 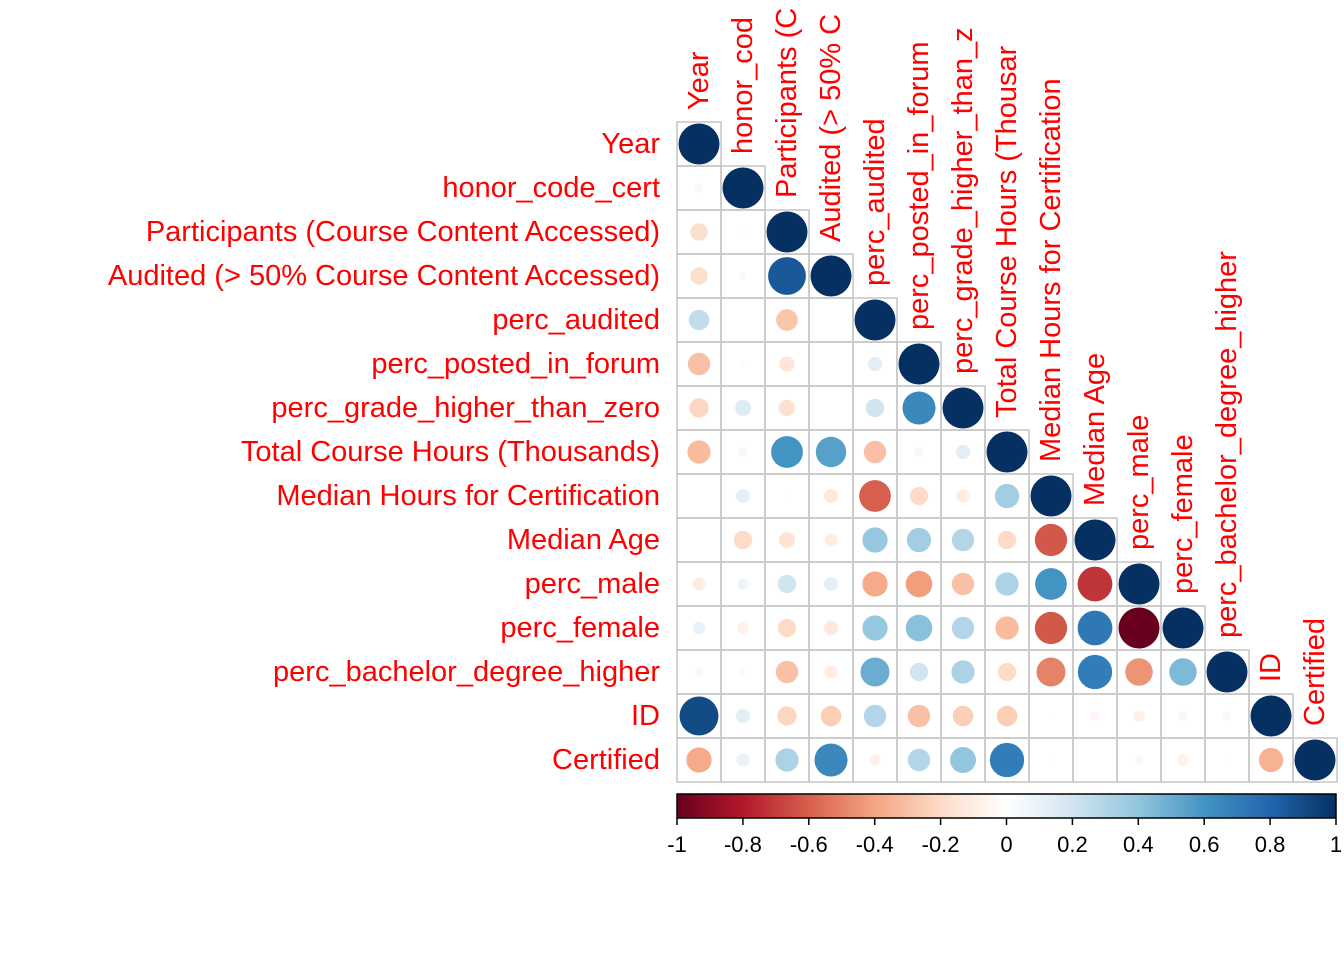 I want to click on column-label: perc_bachelor_degree_higher, so click(x=1227, y=444).